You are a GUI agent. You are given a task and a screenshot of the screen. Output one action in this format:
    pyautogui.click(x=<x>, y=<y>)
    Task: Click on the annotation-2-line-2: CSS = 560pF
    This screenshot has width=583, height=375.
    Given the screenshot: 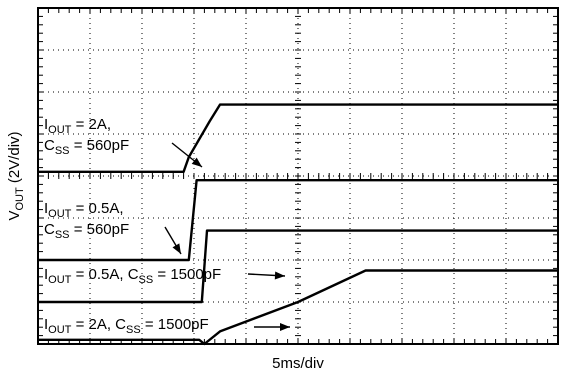 What is the action you would take?
    pyautogui.click(x=86, y=231)
    